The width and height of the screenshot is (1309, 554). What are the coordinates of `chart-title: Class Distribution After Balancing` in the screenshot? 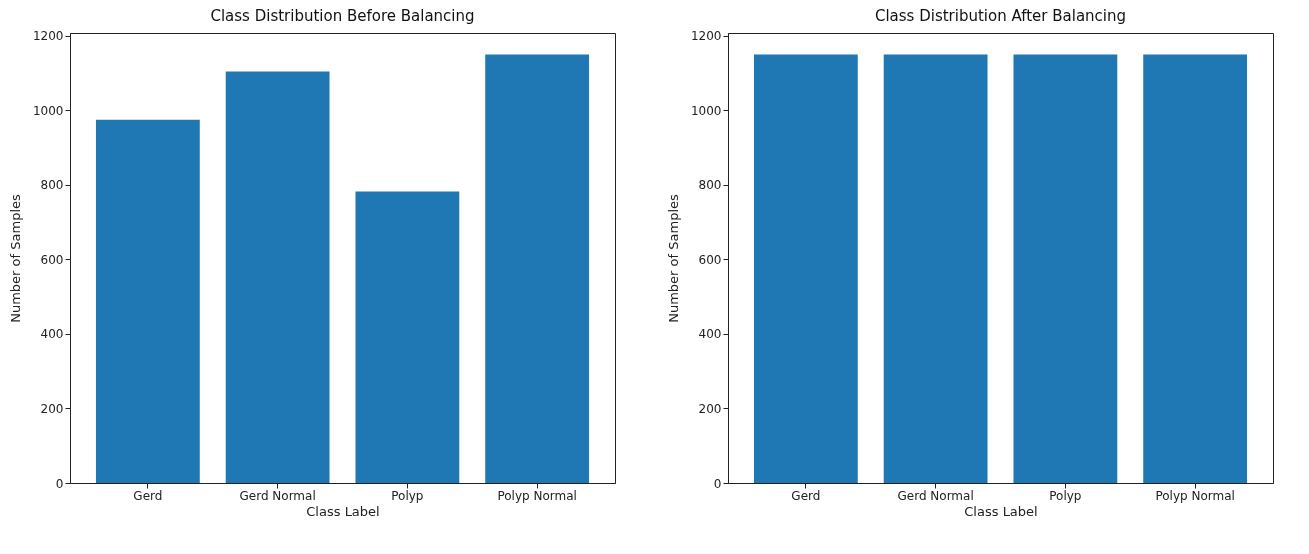 It's located at (1000, 15).